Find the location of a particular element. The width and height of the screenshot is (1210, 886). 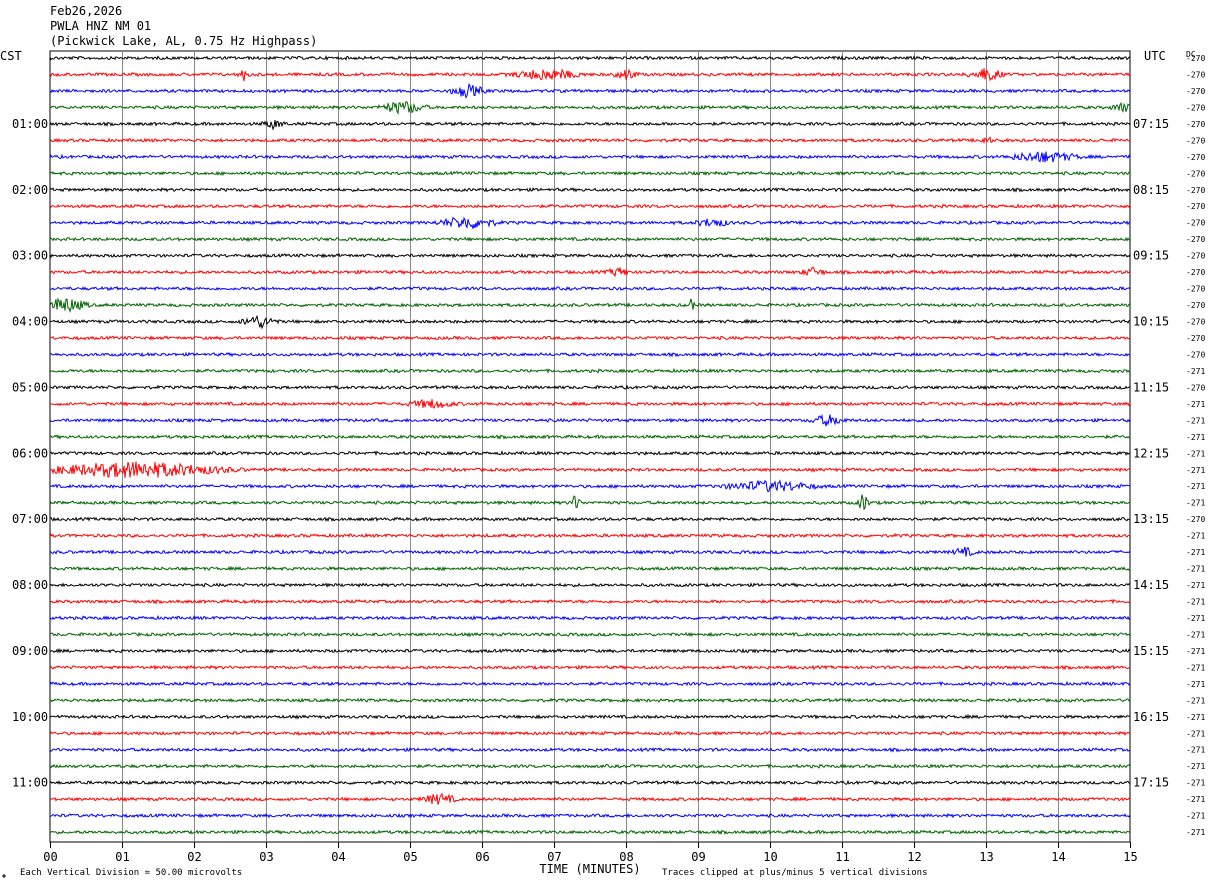

utc-hour-label: 16:15 is located at coordinates (1151, 717).